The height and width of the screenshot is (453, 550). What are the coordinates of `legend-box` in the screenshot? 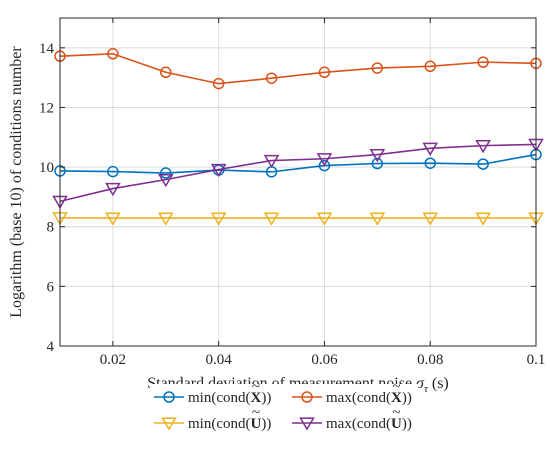 It's located at (284, 416).